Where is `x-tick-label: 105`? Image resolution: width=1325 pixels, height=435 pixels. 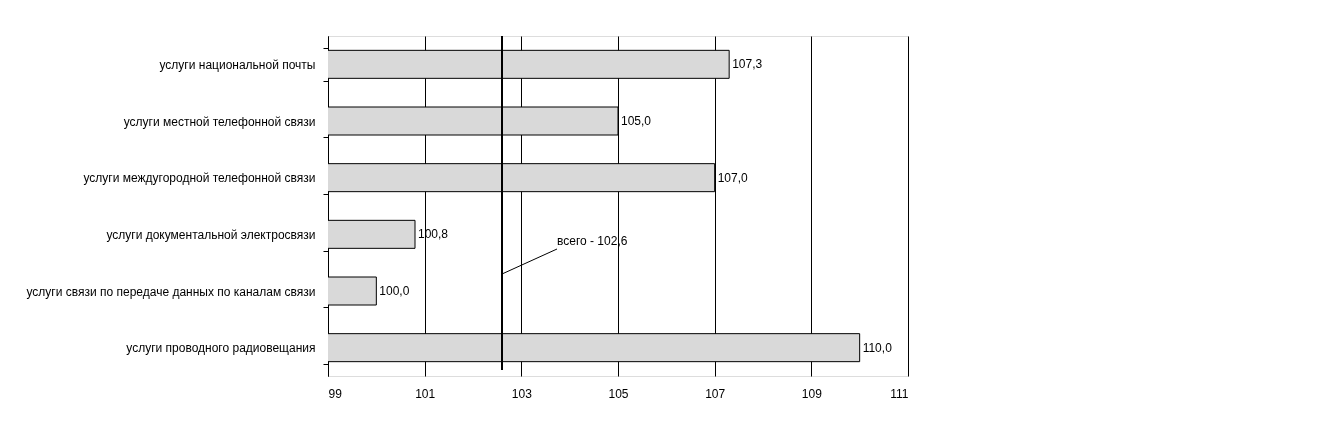 x-tick-label: 105 is located at coordinates (618, 393).